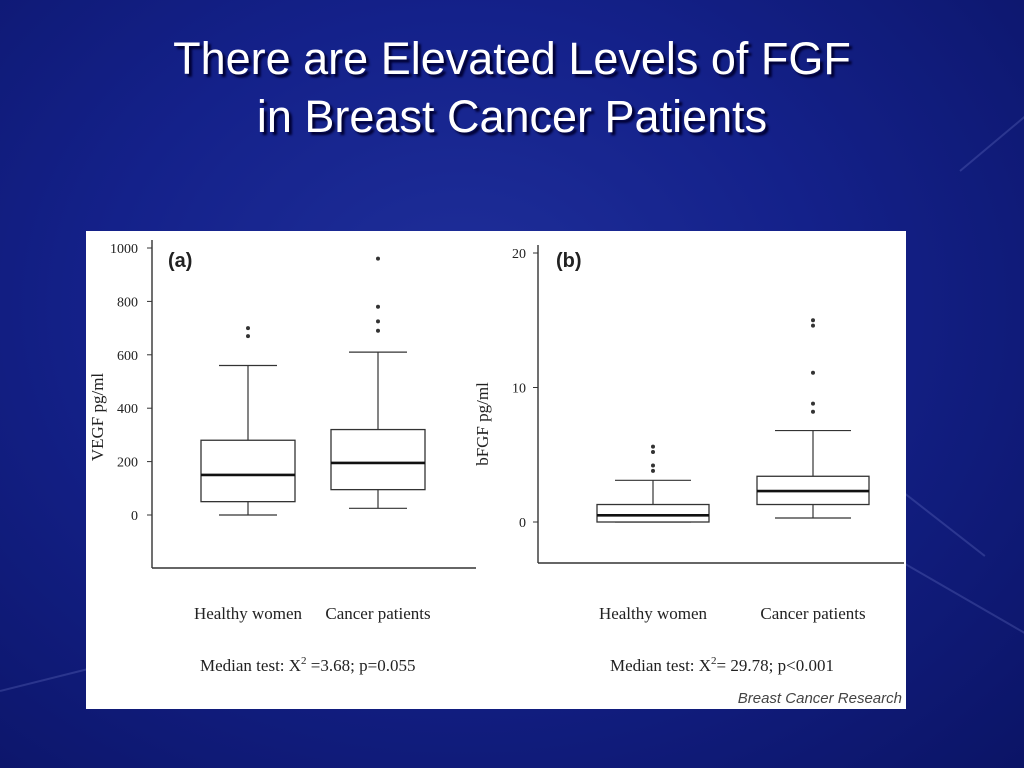 This screenshot has height=768, width=1024. Describe the element at coordinates (180, 261) in the screenshot. I see `panel-label: (a)` at that location.